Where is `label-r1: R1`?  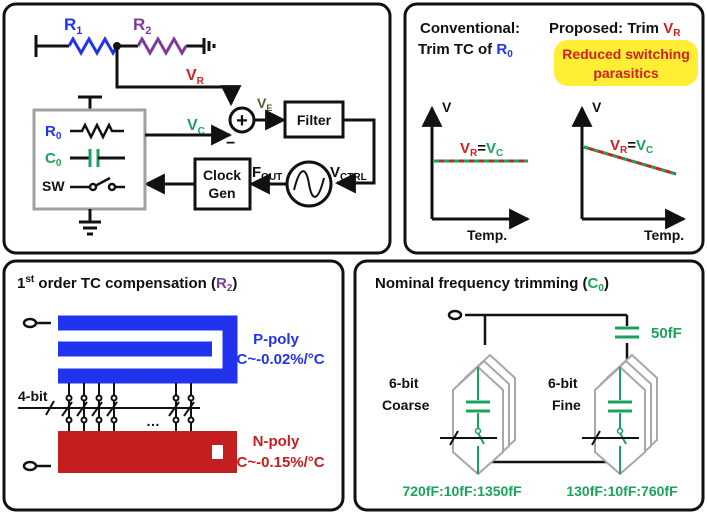
label-r1: R1 is located at coordinates (73, 26).